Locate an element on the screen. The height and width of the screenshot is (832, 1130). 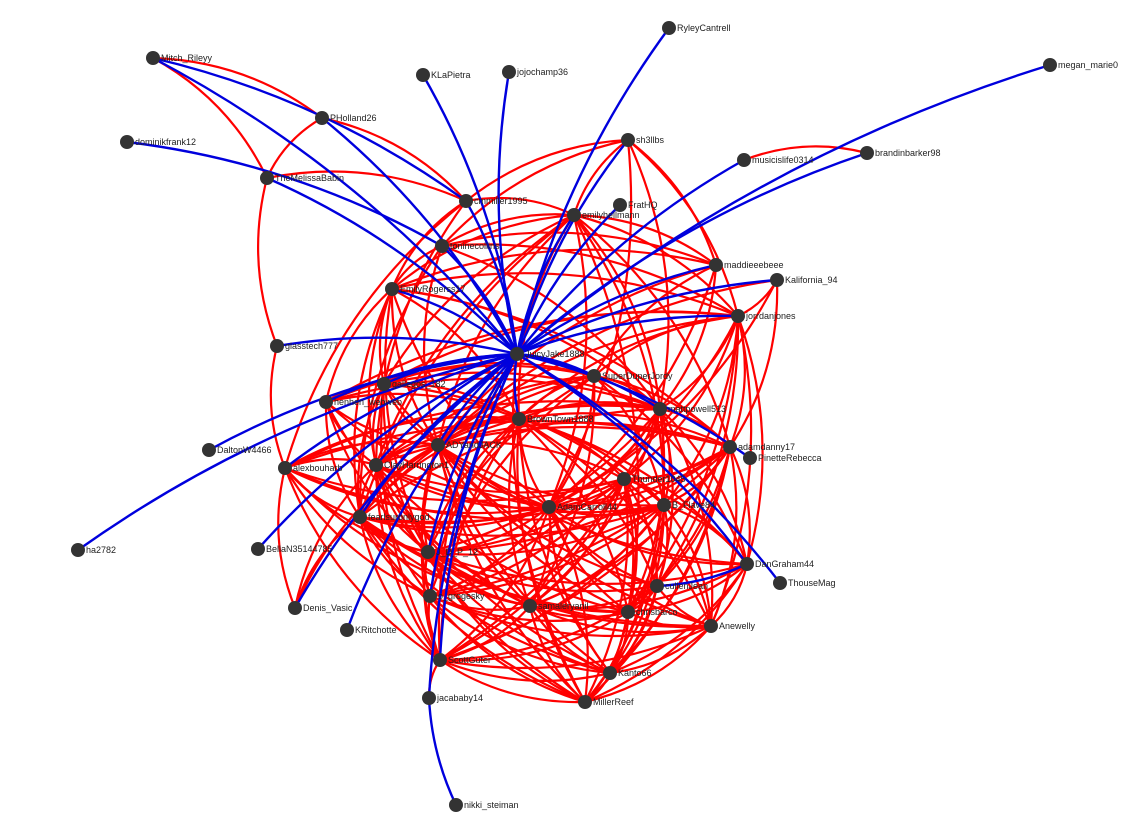
graph-node: DanGraham44 is located at coordinates (777, 564).